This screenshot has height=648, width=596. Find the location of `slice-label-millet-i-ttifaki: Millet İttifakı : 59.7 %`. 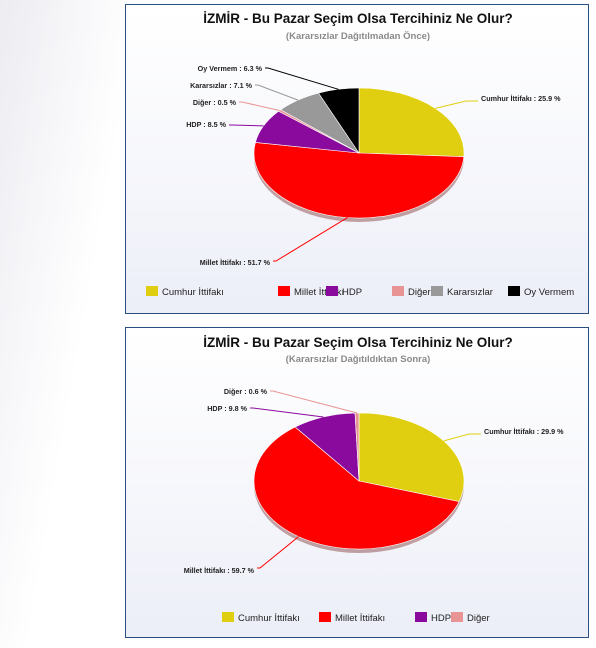

slice-label-millet-i-ttifaki: Millet İttifakı : 59.7 % is located at coordinates (219, 570).